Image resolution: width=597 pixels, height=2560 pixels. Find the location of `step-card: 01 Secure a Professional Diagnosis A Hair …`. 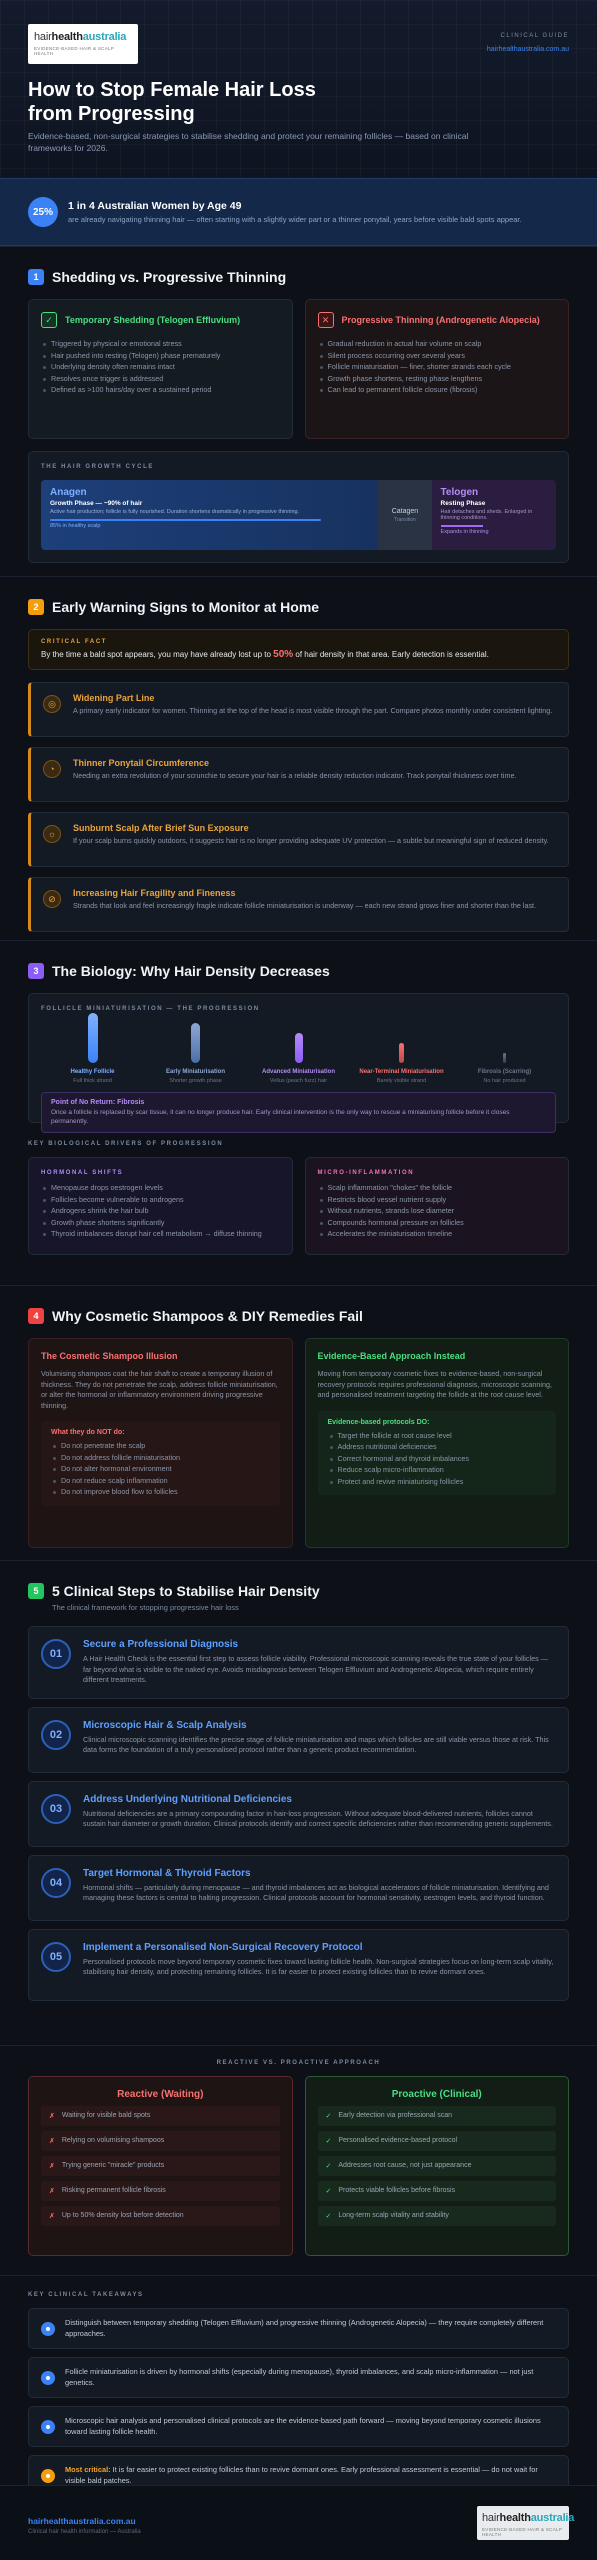

step-card: 01 Secure a Professional Diagnosis A Hair … is located at coordinates (298, 1662).